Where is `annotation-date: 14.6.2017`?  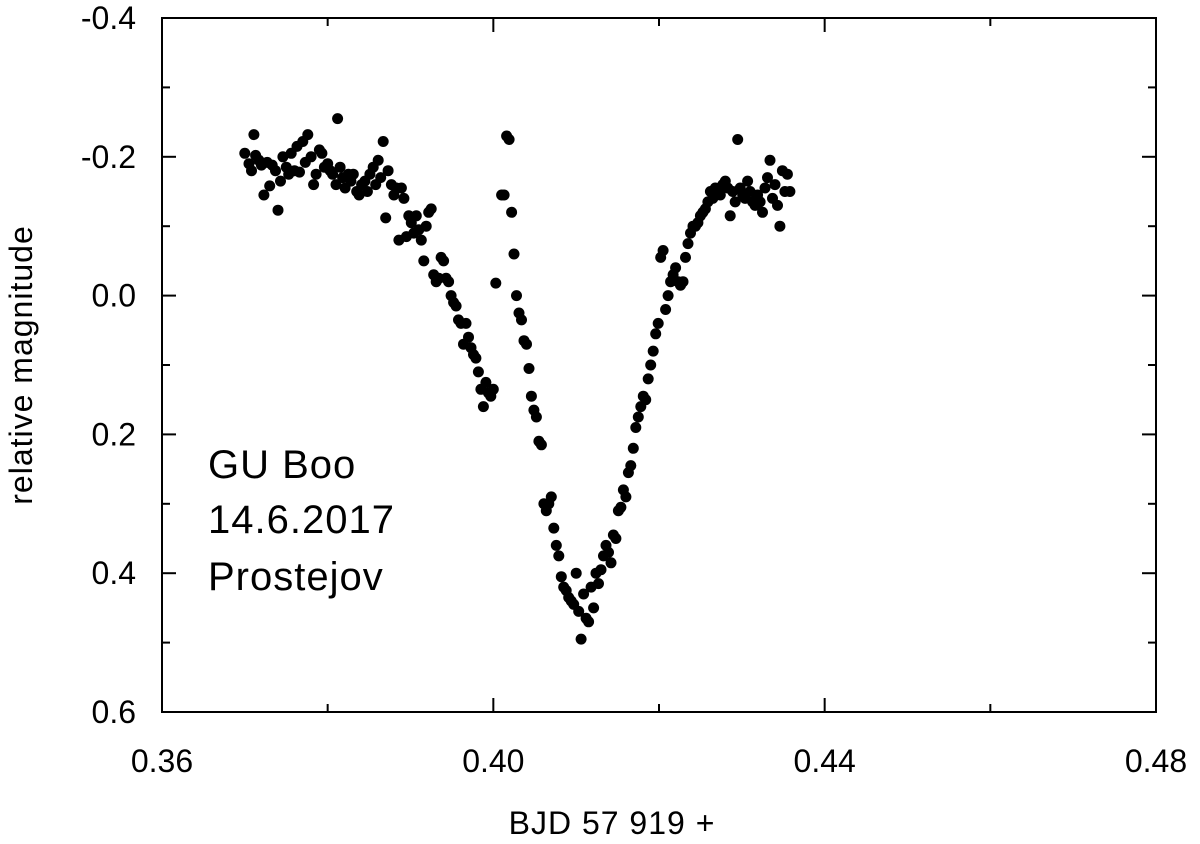 annotation-date: 14.6.2017 is located at coordinates (301, 520).